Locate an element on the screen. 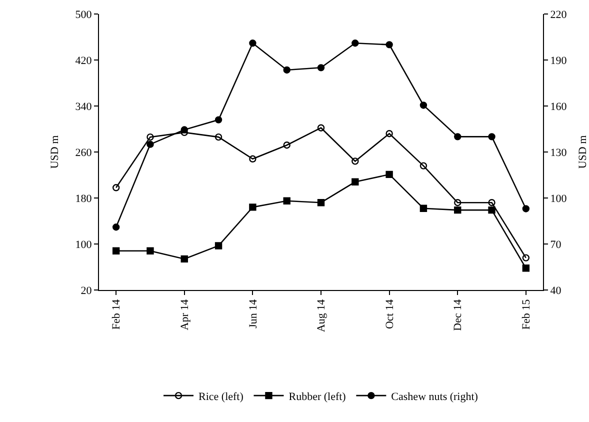 The width and height of the screenshot is (589, 422). y-tick-label: 420 is located at coordinates (83, 60).